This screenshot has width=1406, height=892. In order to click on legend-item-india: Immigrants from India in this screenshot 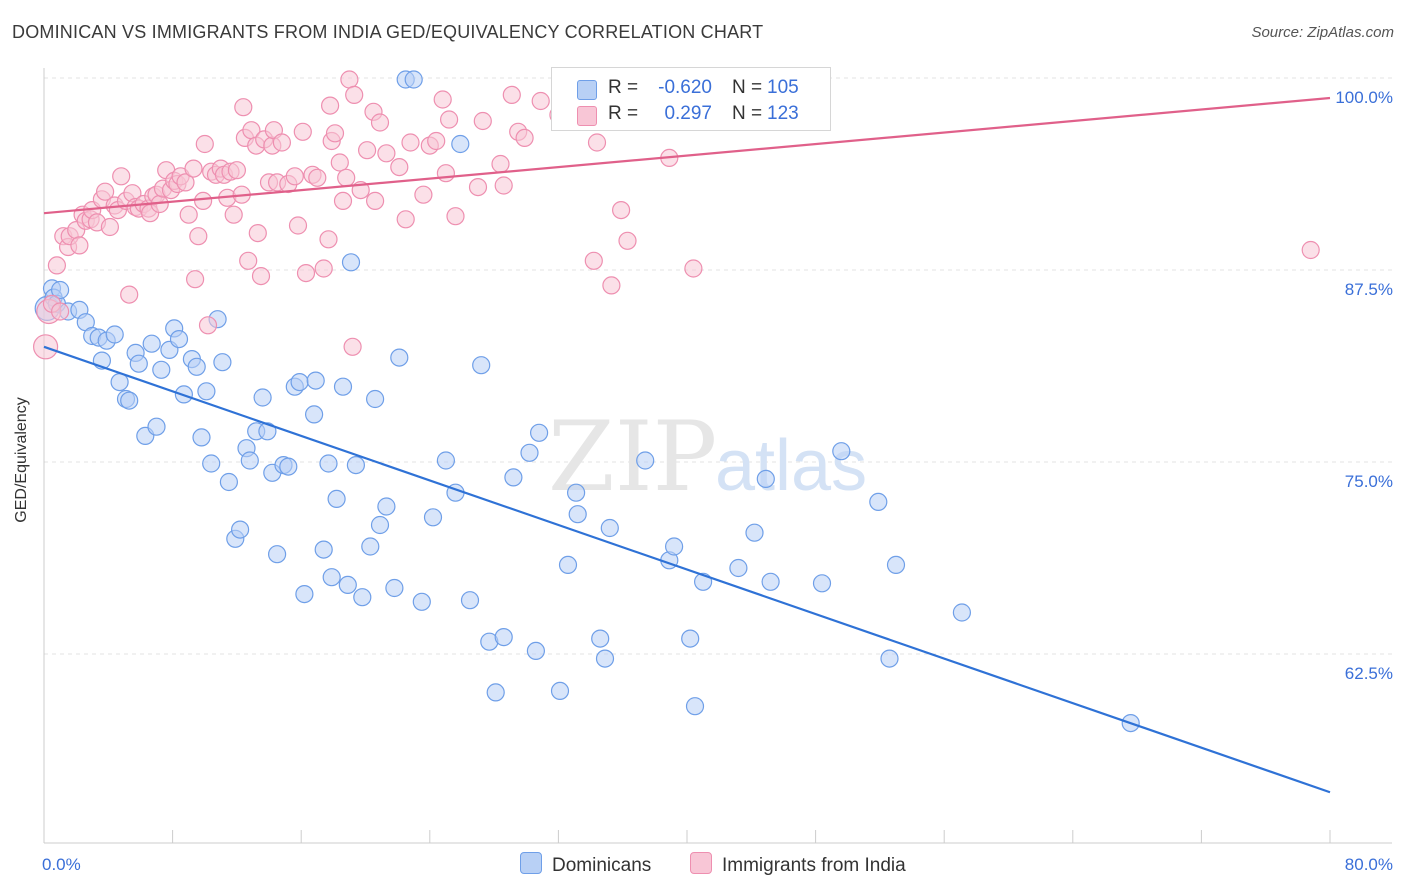, I will do `click(798, 864)`.